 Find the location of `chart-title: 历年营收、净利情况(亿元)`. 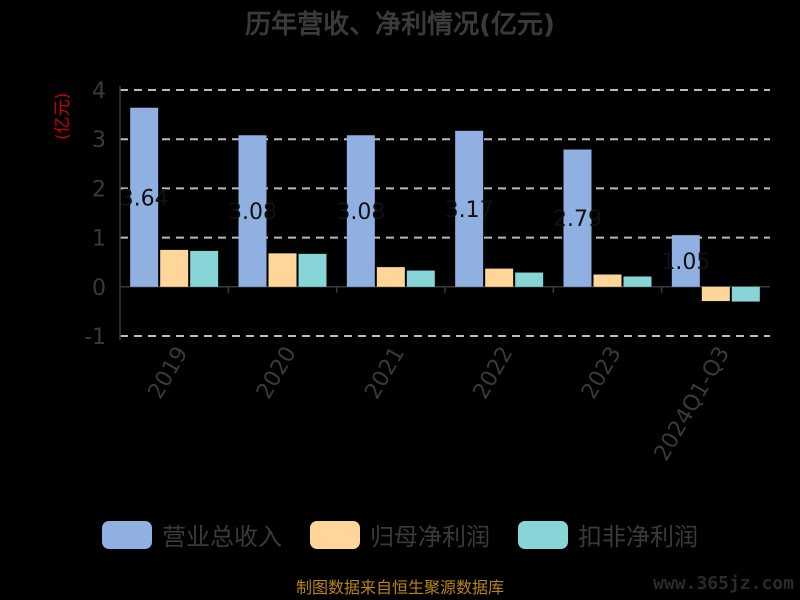

chart-title: 历年营收、净利情况(亿元) is located at coordinates (400, 25).